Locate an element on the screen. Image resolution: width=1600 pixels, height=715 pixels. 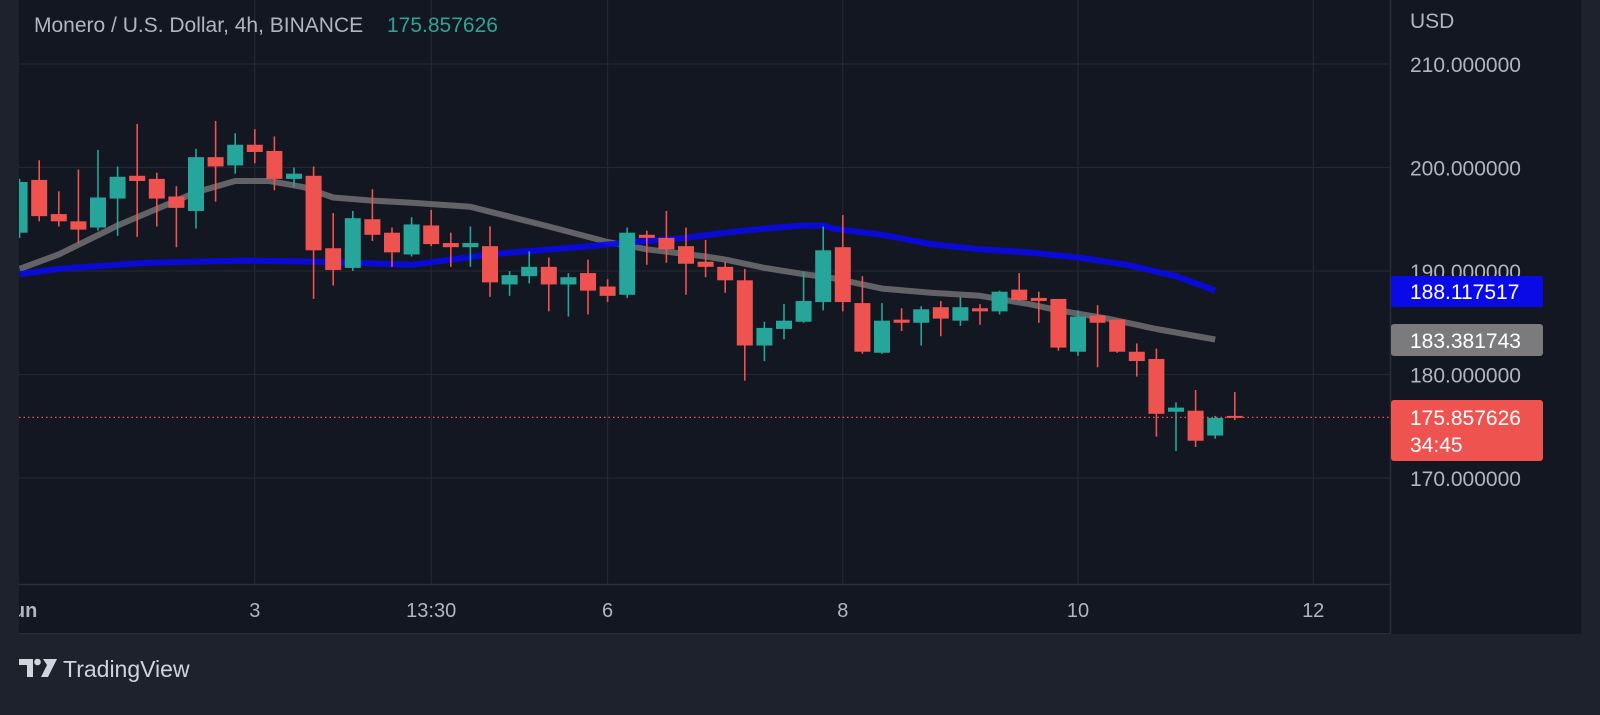
time-axis-labels: Jun 3 13:30 6 8 10 12 is located at coordinates (663, 611).